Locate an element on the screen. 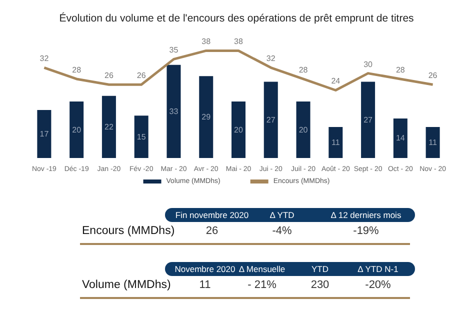 The width and height of the screenshot is (473, 324). text: Δ 12 derniers mois is located at coordinates (366, 215).